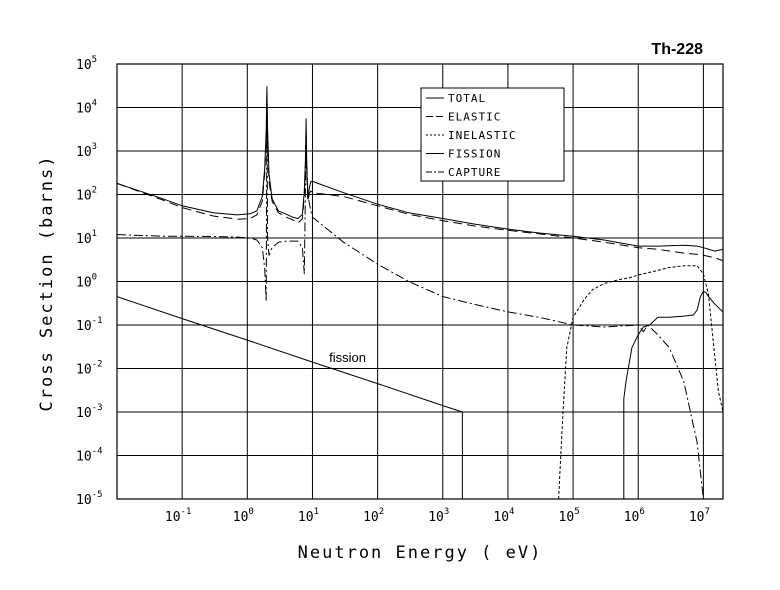 The height and width of the screenshot is (590, 780). I want to click on y-tick-label: 10⁻¹, so click(89, 325).